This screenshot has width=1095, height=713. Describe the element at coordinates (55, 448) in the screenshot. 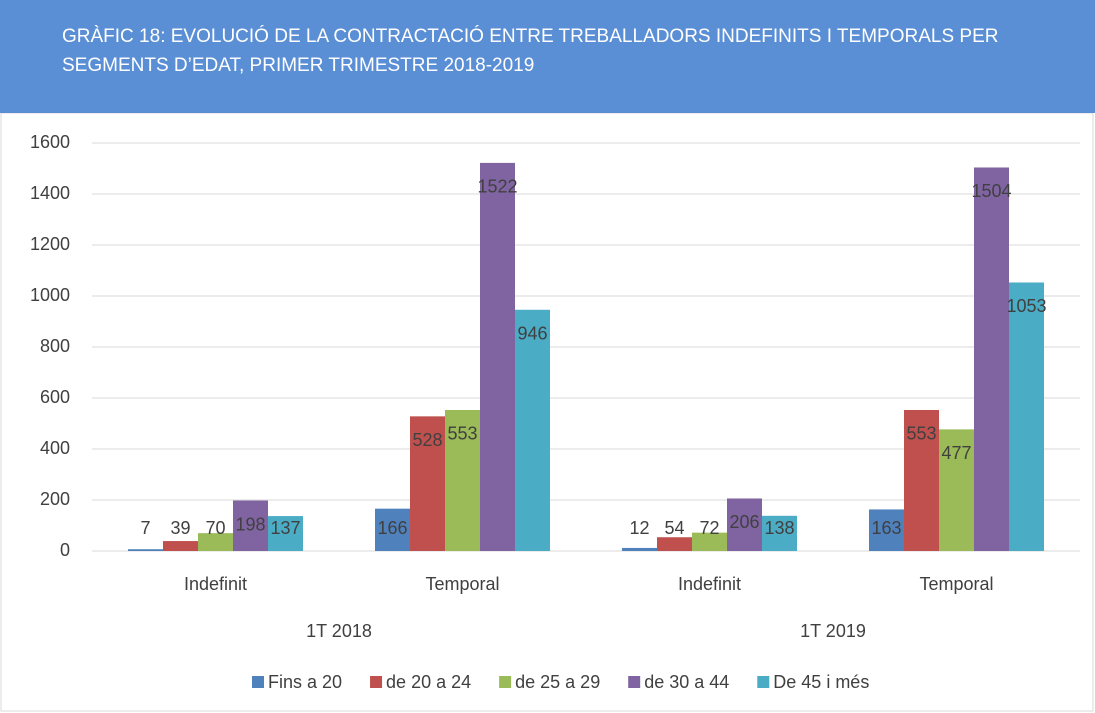

I see `y-tick-label: 400` at that location.